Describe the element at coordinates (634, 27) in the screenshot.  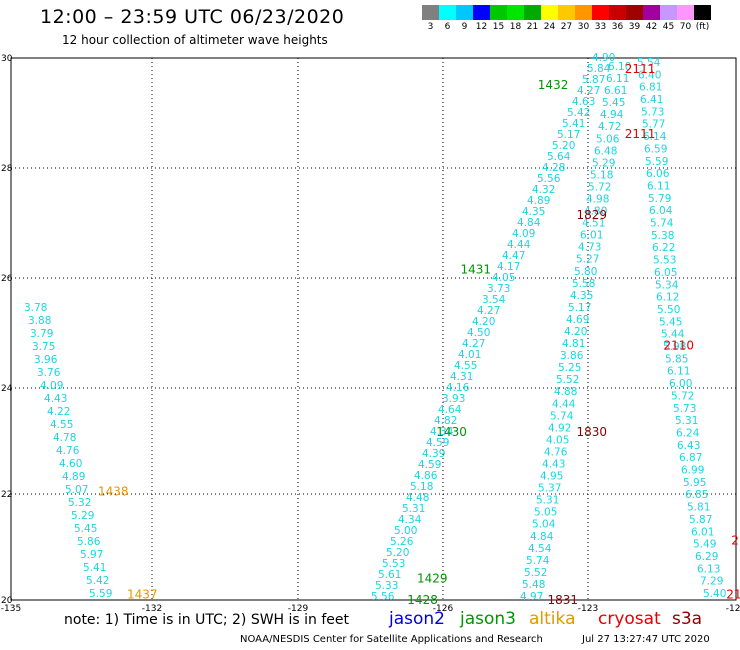
I see `colorbar-label: 39` at that location.